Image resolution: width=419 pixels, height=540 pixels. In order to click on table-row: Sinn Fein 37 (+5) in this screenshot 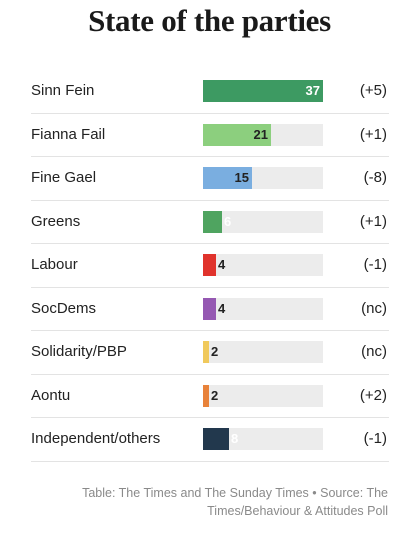, I will do `click(210, 92)`.